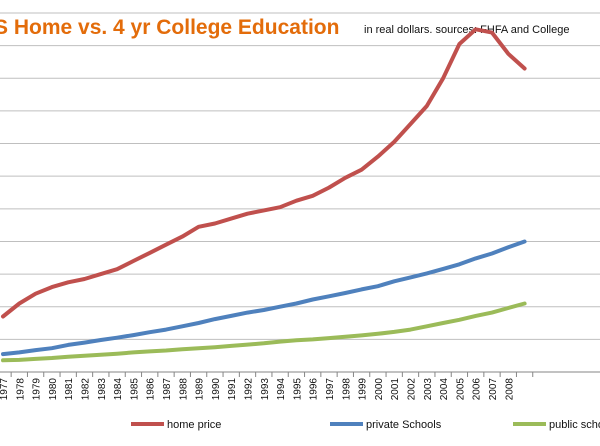 This screenshot has width=600, height=446. Describe the element at coordinates (265, 389) in the screenshot. I see `x-tick-label: 1993` at that location.